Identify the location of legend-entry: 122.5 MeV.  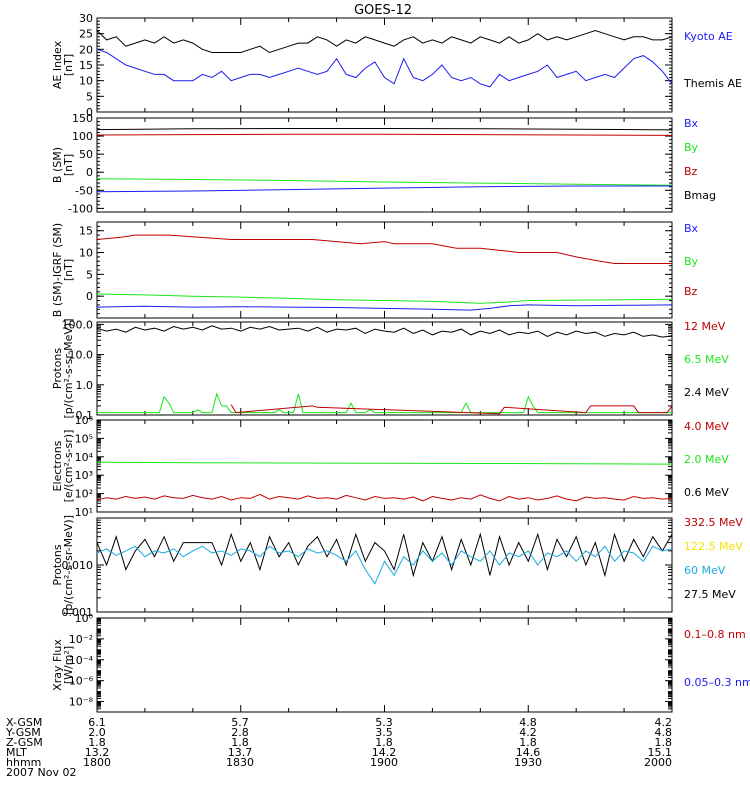
(713, 546).